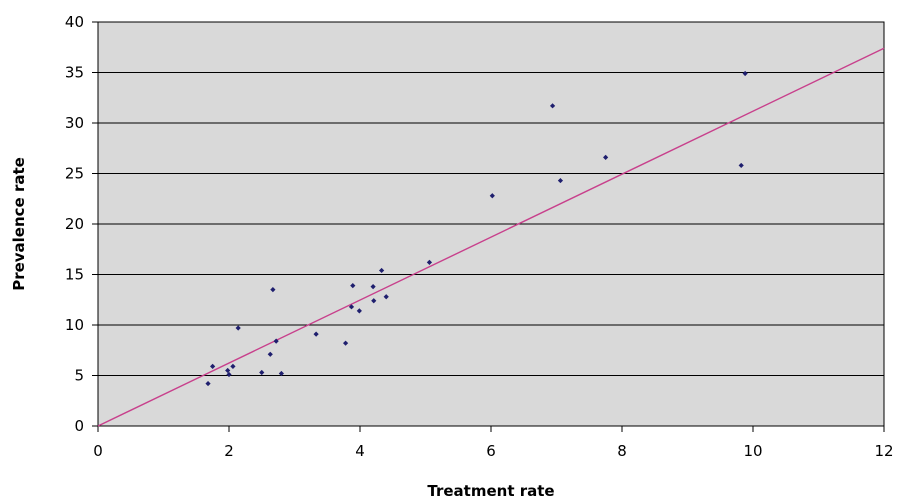  What do you see at coordinates (491, 451) in the screenshot?
I see `x-tick-label-6: 6` at bounding box center [491, 451].